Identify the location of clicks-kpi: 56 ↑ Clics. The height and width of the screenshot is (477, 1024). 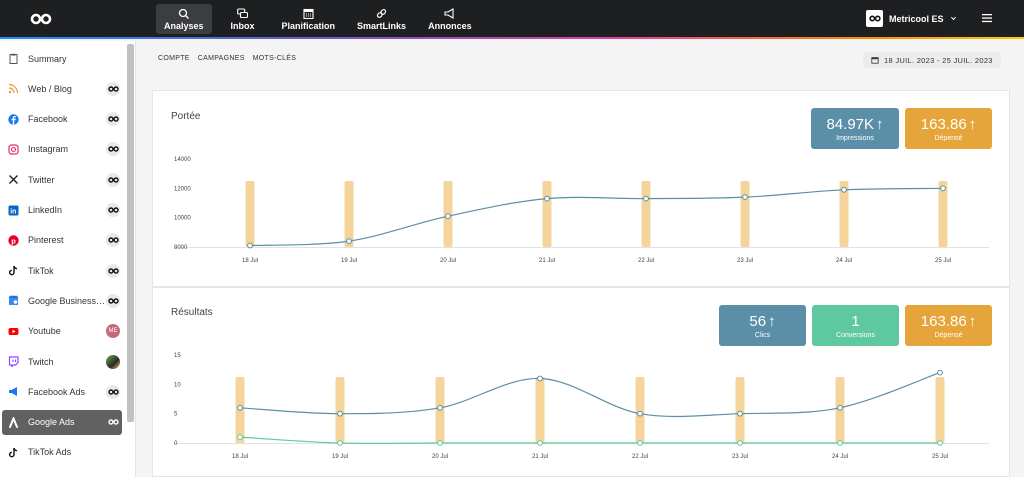
(762, 325).